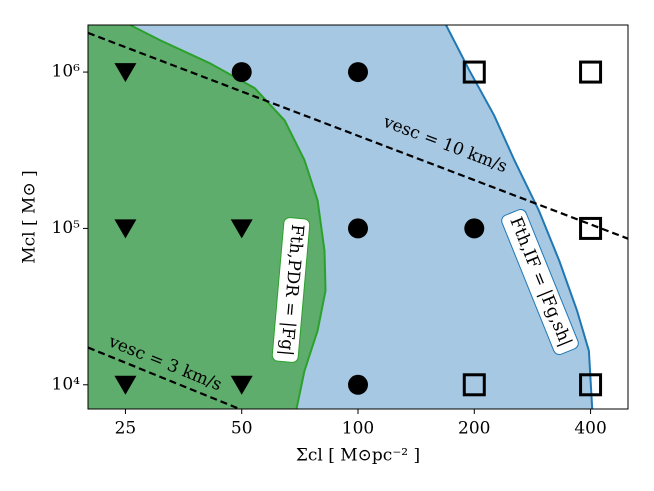 The height and width of the screenshot is (491, 654). What do you see at coordinates (30, 217) in the screenshot?
I see `y-axis-label: Mcl [ M⊙ ]` at bounding box center [30, 217].